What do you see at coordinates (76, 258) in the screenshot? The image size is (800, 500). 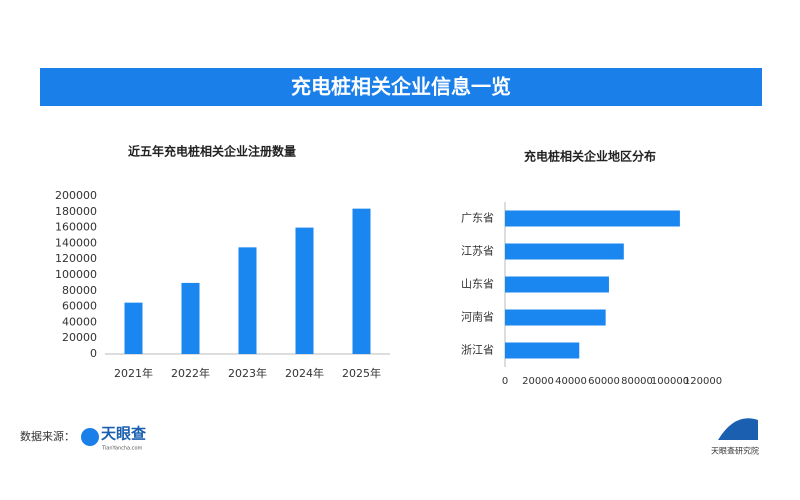 I see `y-tick-label: 120000` at bounding box center [76, 258].